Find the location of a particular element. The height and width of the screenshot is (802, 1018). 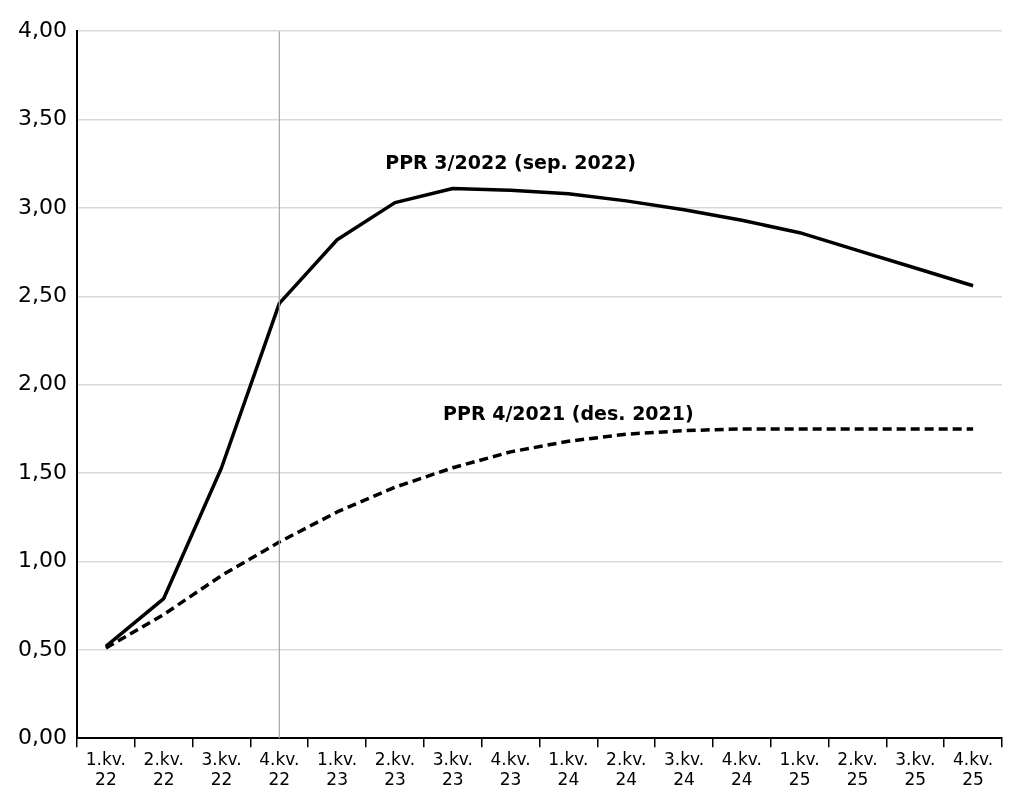

y-tick-label: 0,00 is located at coordinates (42, 736).